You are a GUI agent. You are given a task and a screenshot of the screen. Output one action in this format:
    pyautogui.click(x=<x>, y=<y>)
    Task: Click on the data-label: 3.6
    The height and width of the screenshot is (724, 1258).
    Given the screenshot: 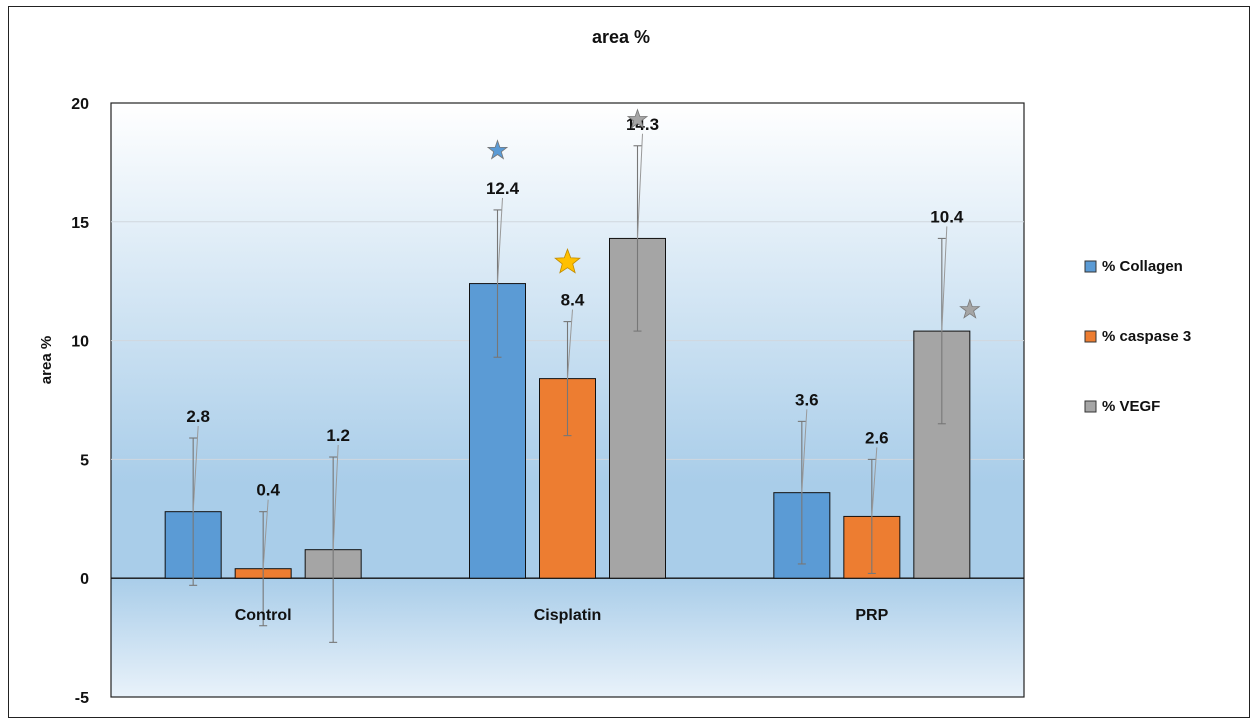 What is the action you would take?
    pyautogui.click(x=807, y=399)
    